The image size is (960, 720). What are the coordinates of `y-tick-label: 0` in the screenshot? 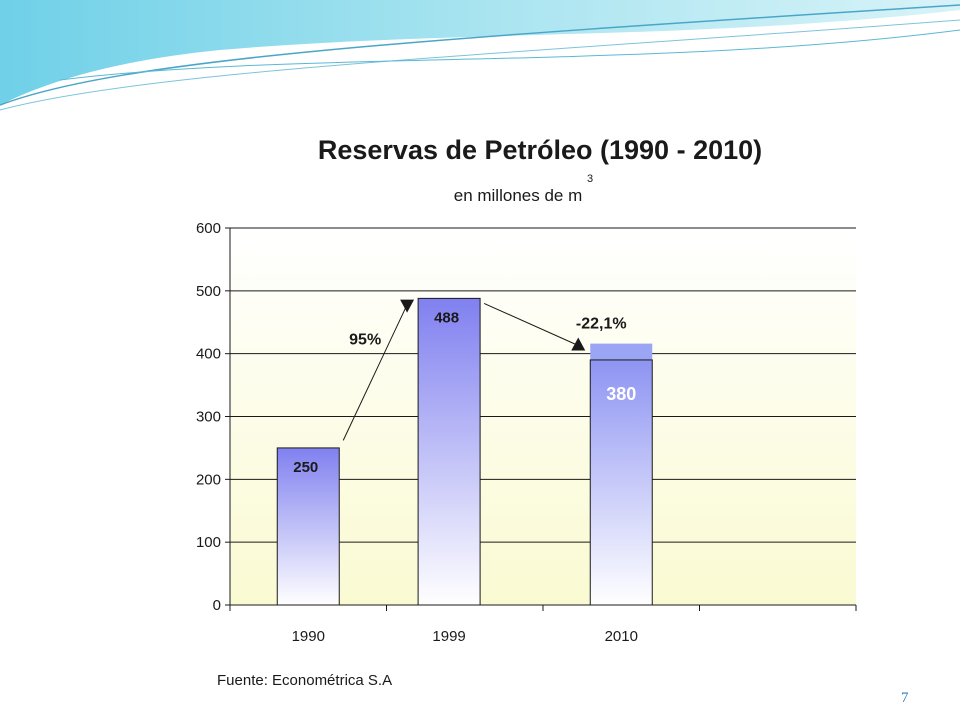 It's located at (217, 605).